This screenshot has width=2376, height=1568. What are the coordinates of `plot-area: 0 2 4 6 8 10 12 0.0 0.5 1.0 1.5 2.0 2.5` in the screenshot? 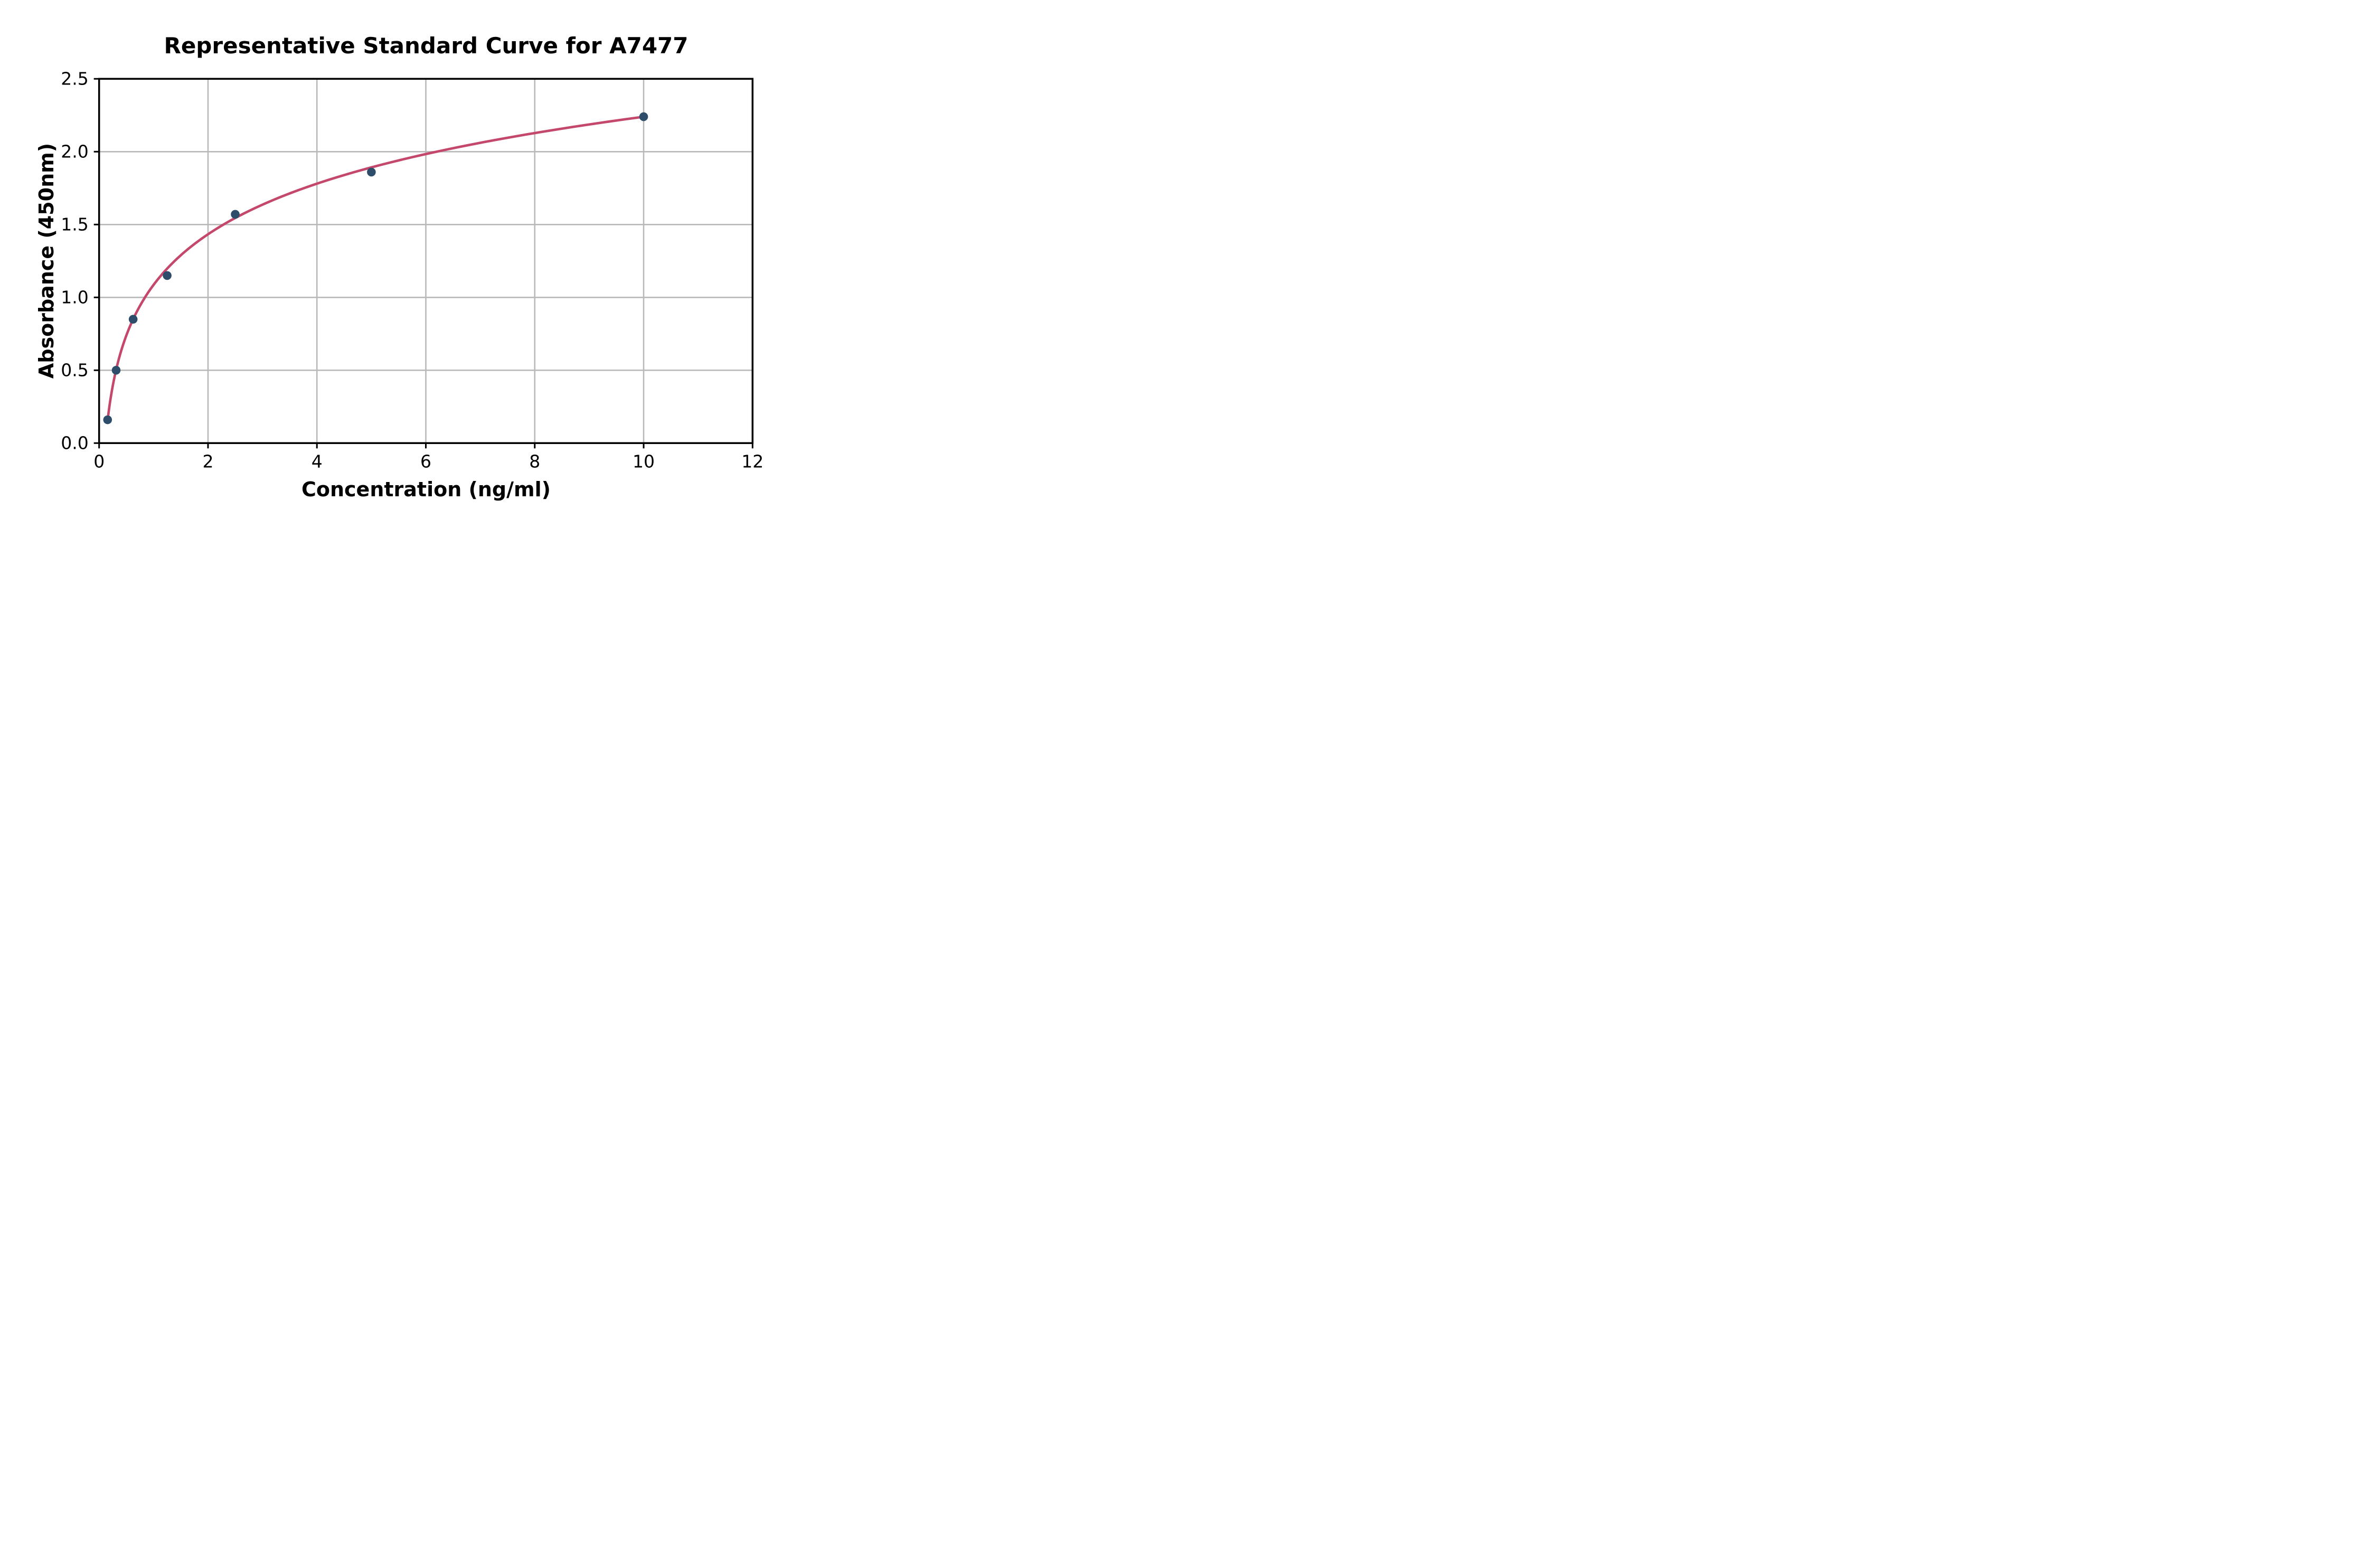 It's located at (412, 269).